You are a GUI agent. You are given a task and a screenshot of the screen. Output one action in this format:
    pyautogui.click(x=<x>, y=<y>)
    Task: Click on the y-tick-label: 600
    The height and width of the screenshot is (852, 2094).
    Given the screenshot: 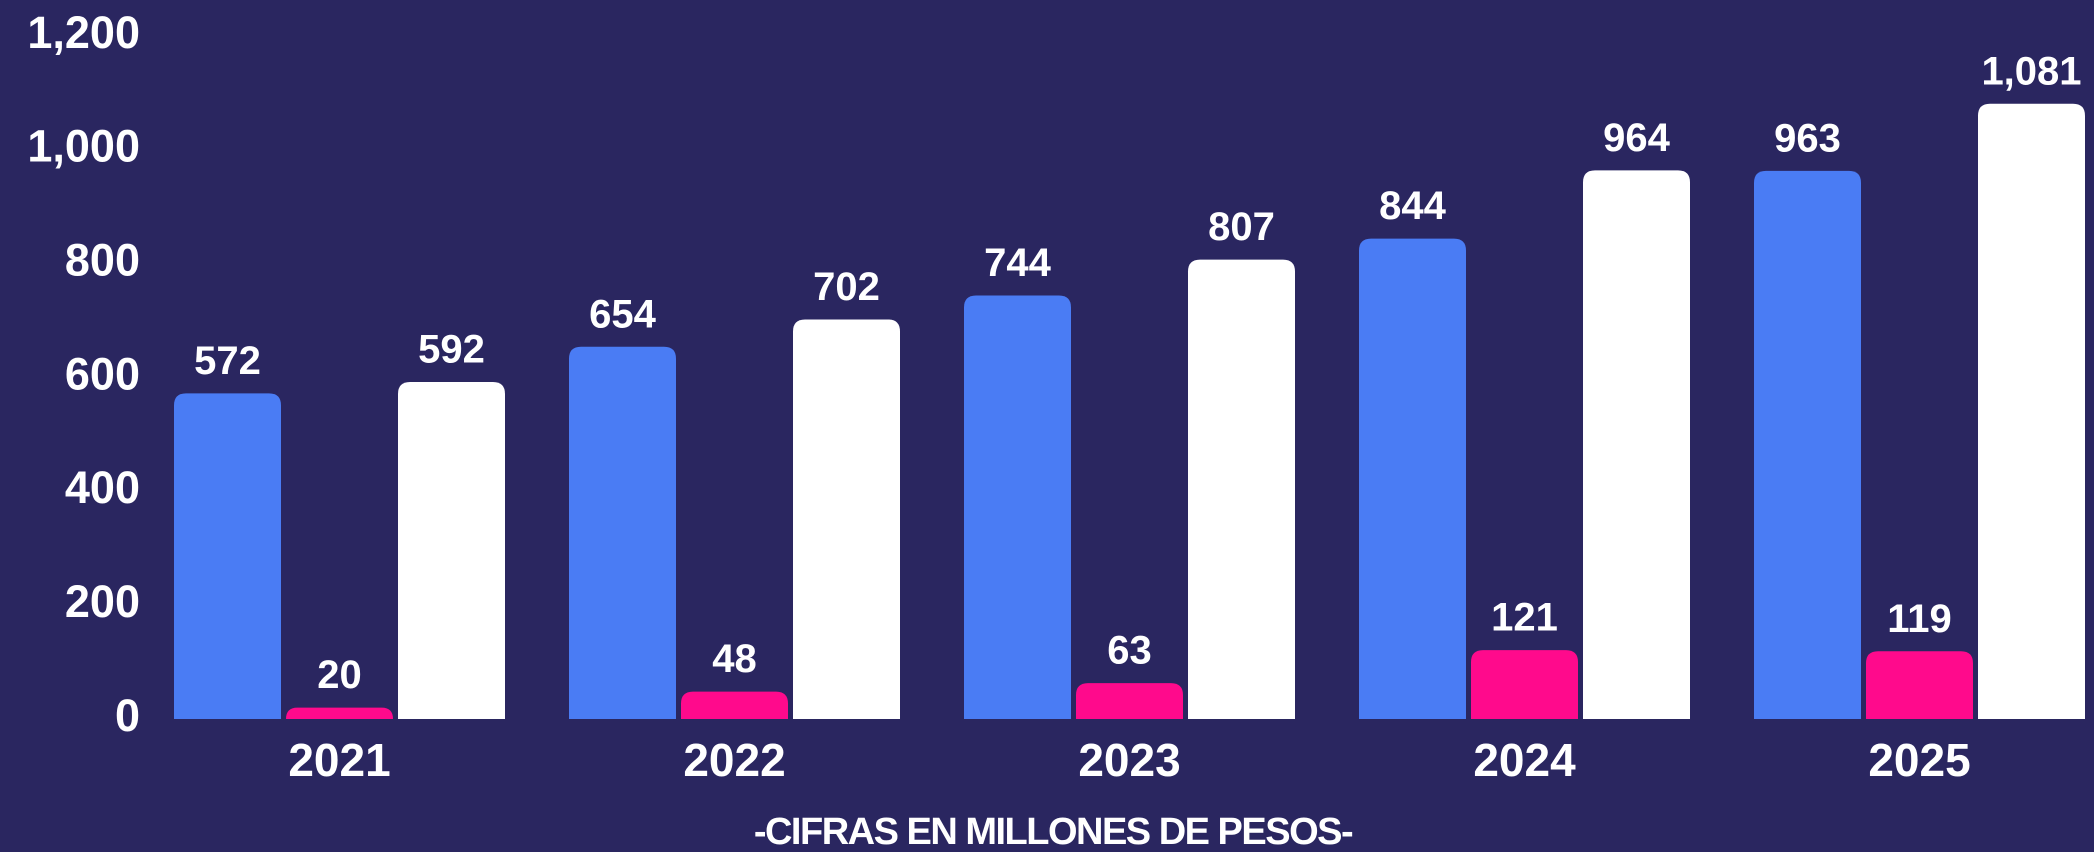 What is the action you would take?
    pyautogui.click(x=102, y=373)
    